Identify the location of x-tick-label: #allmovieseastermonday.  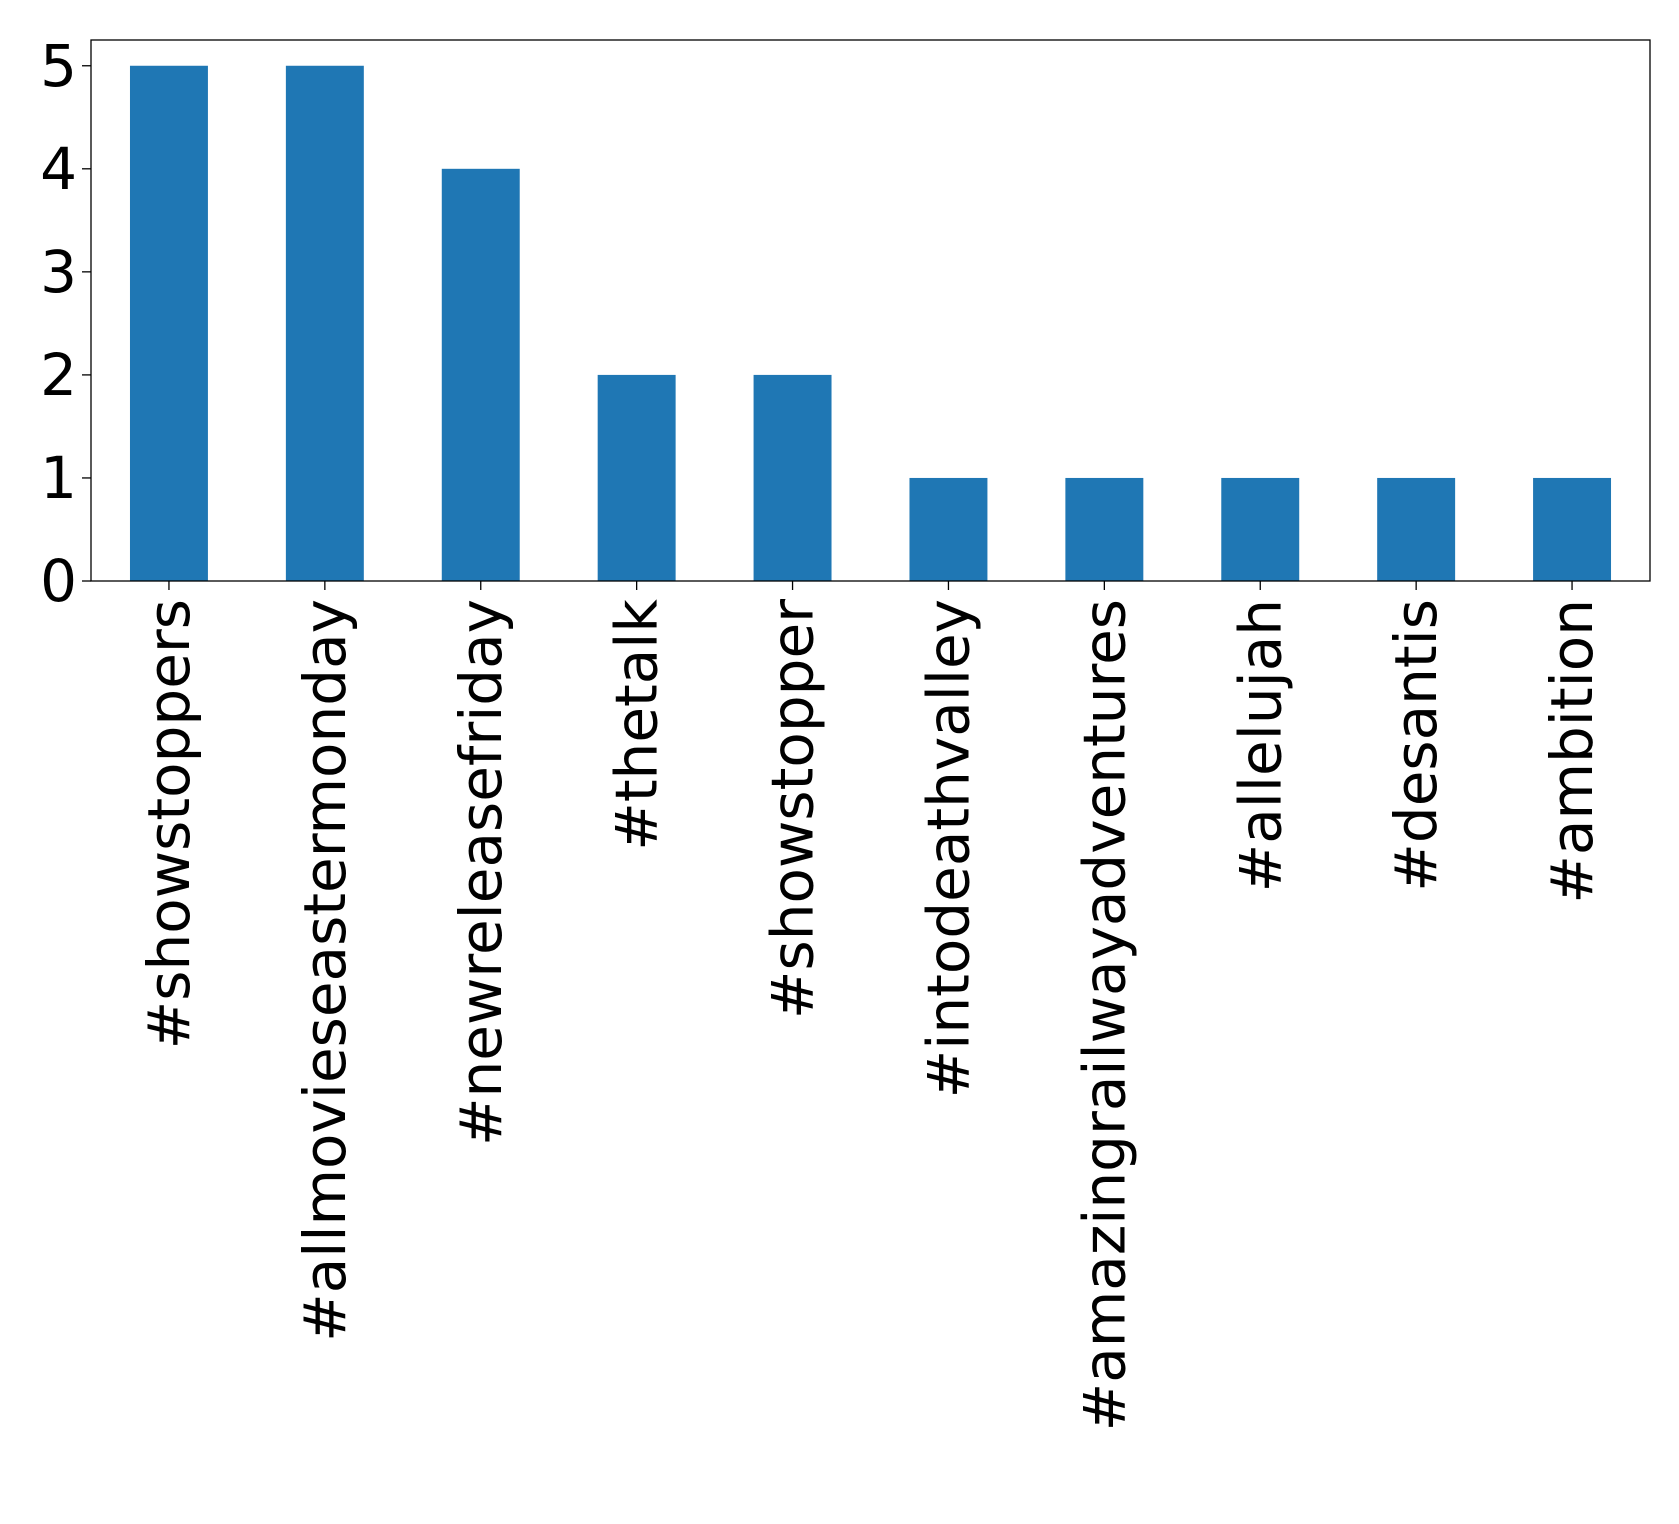
(325, 970).